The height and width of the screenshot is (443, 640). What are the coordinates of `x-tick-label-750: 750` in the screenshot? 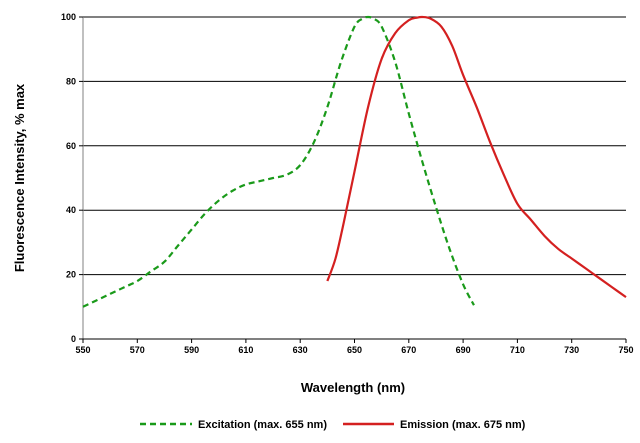 It's located at (625, 350).